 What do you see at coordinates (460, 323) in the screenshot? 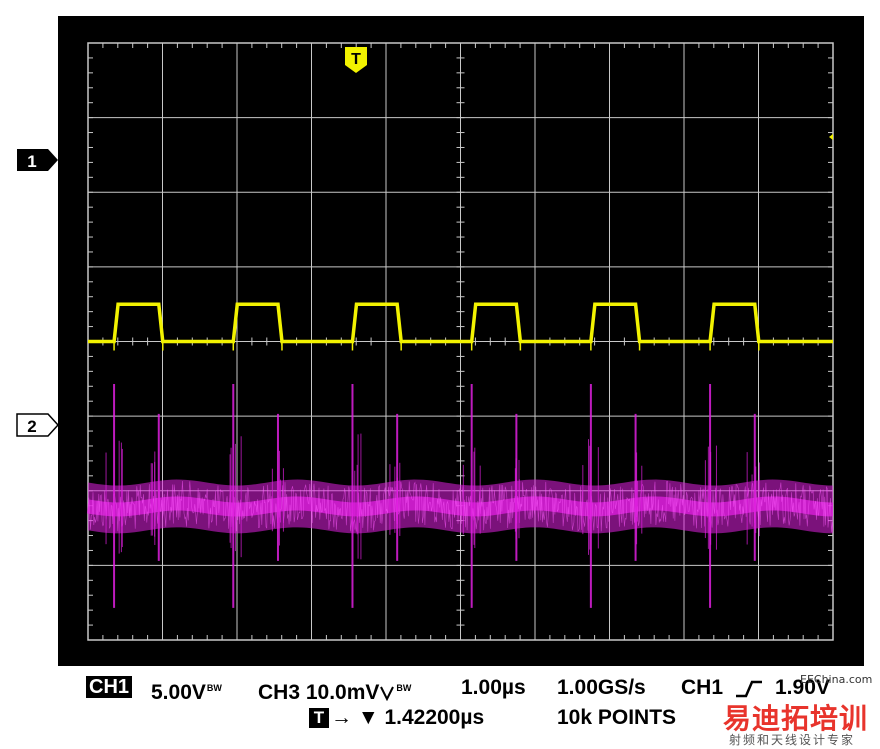
I see `ch1-square-wave` at bounding box center [460, 323].